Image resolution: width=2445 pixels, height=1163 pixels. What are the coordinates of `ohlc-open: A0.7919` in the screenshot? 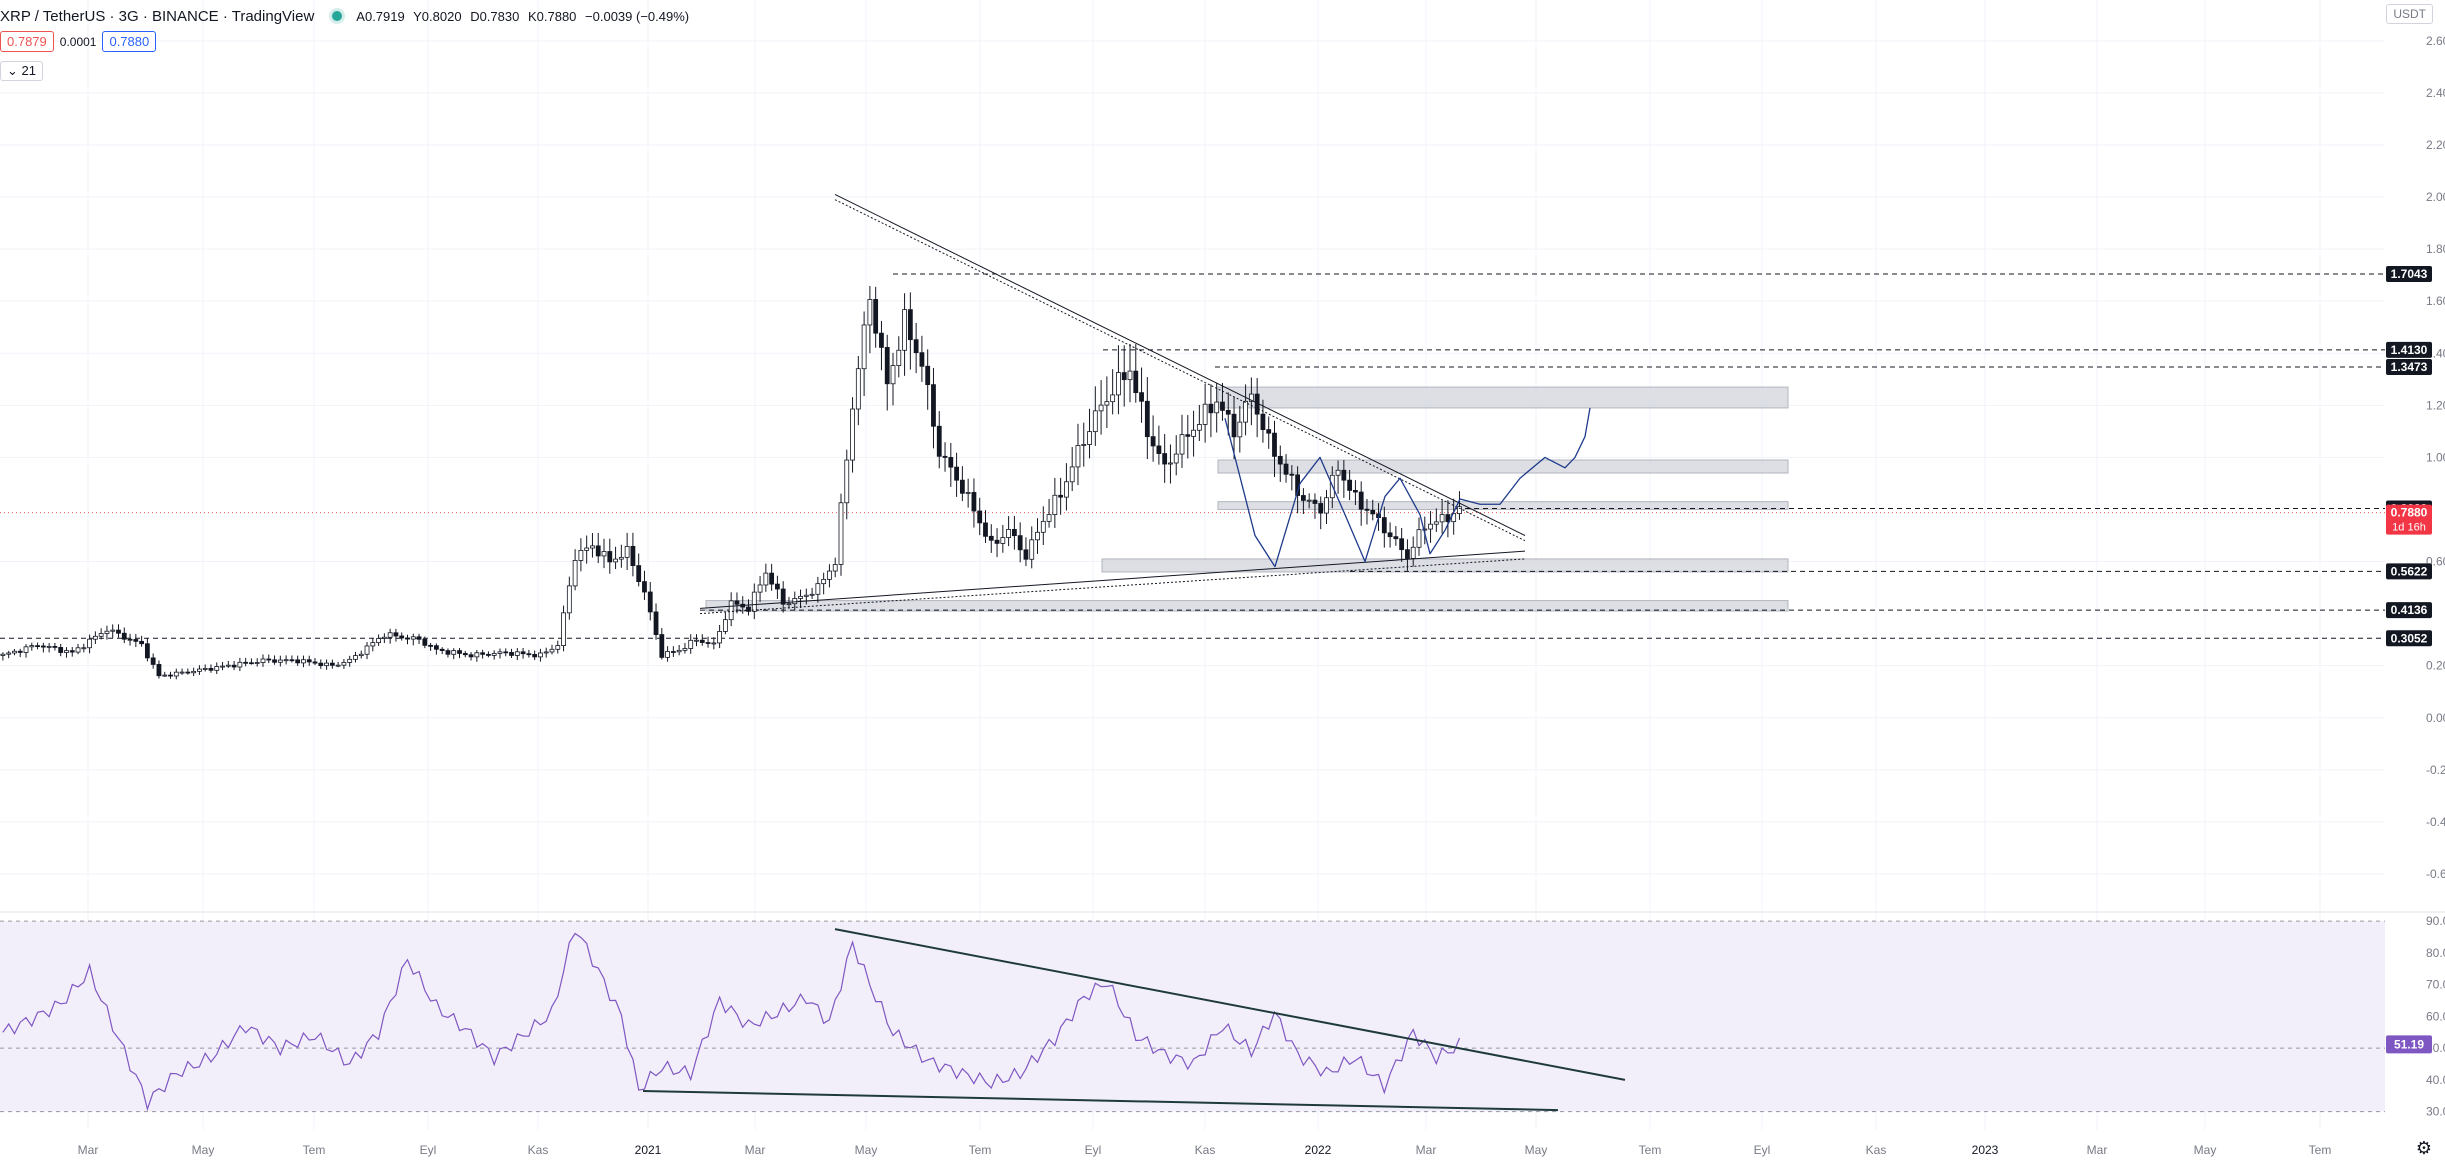 It's located at (380, 16).